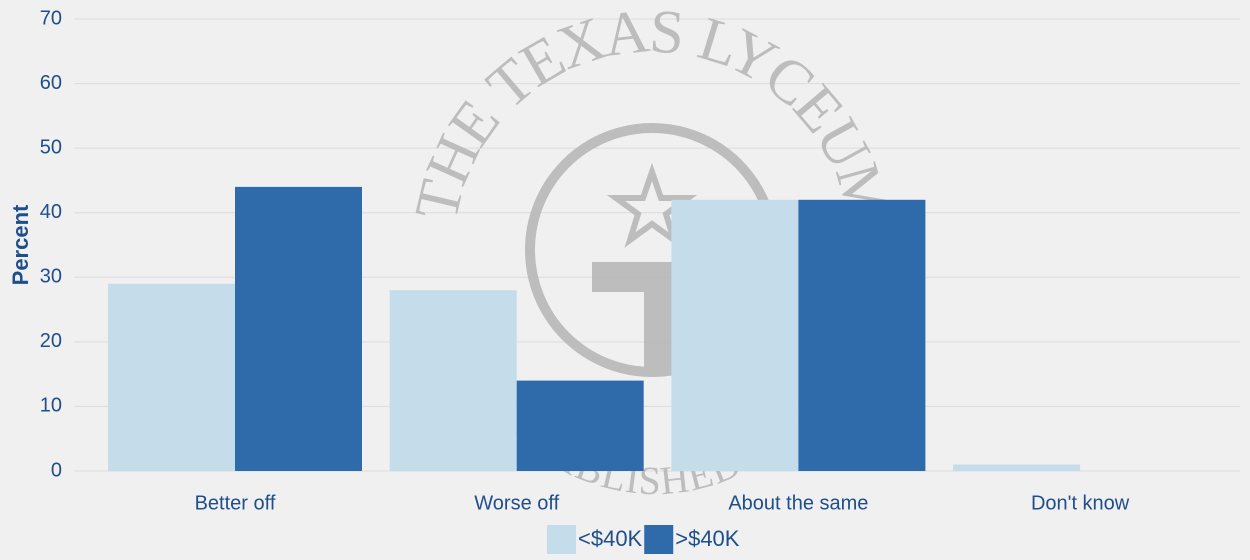 The height and width of the screenshot is (560, 1250). What do you see at coordinates (652, 205) in the screenshot?
I see `watermark-star` at bounding box center [652, 205].